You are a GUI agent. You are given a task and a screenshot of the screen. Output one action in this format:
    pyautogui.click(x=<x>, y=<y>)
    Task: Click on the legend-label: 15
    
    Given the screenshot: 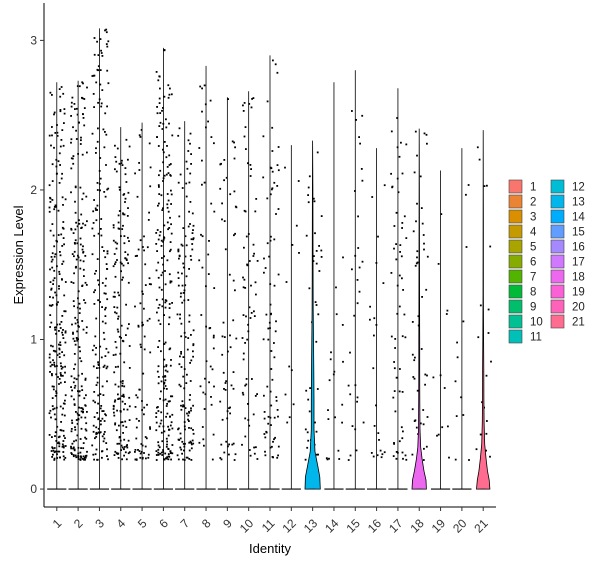 What is the action you would take?
    pyautogui.click(x=578, y=233)
    